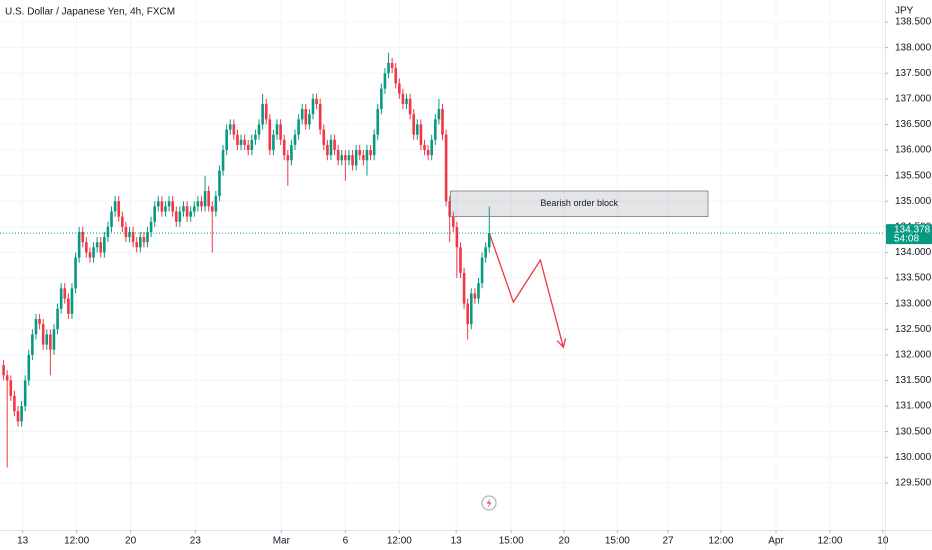 The height and width of the screenshot is (550, 932). I want to click on last-price-badge, so click(909, 234).